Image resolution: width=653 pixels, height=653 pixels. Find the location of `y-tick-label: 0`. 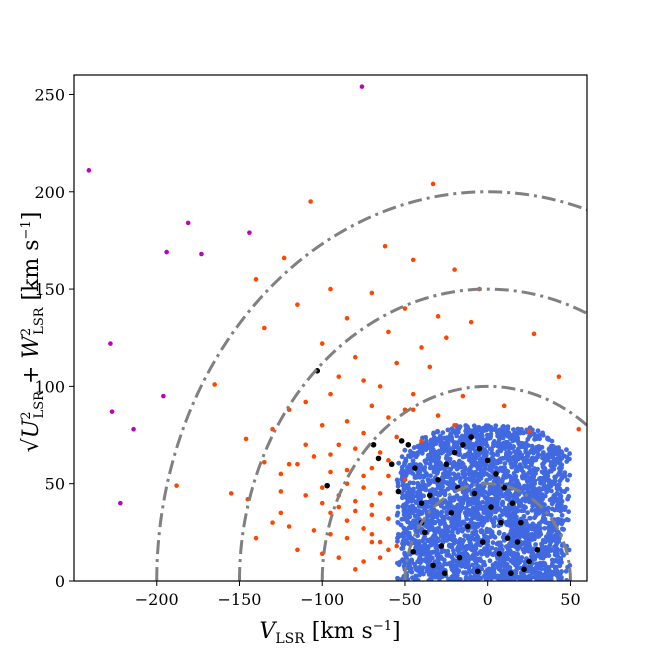

y-tick-label: 0 is located at coordinates (60, 581).